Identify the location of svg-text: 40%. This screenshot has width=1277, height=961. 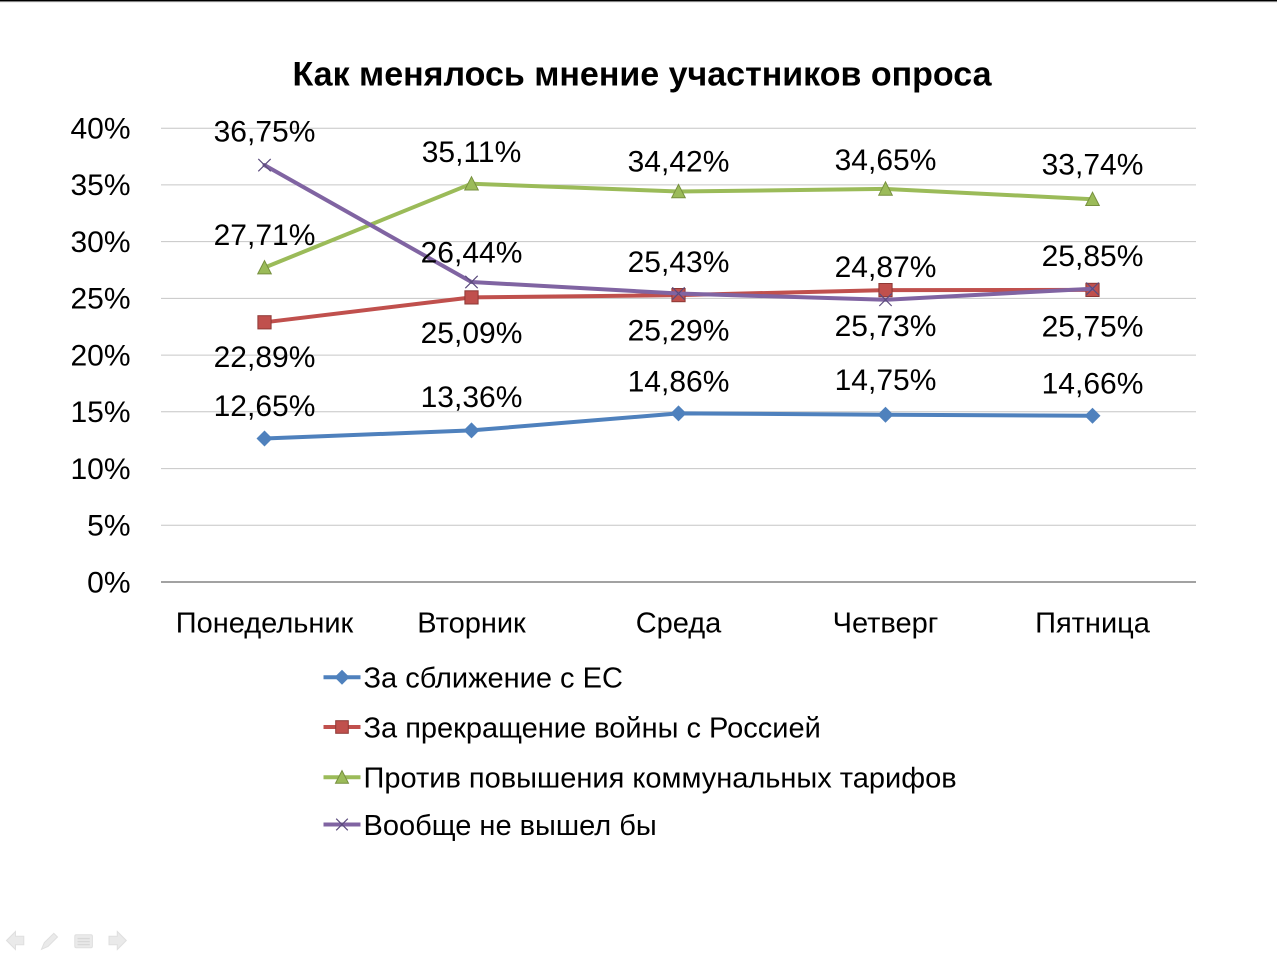
(100, 129).